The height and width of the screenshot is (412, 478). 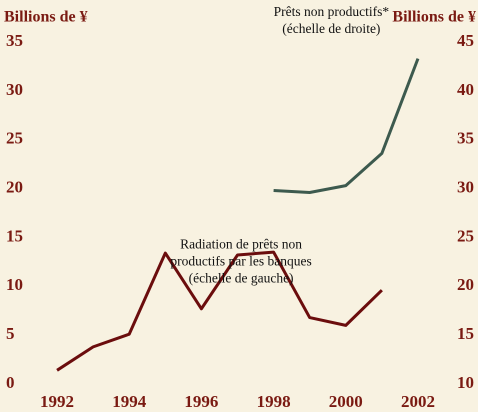 I want to click on annotation: Radiation de prêts non, so click(x=241, y=243).